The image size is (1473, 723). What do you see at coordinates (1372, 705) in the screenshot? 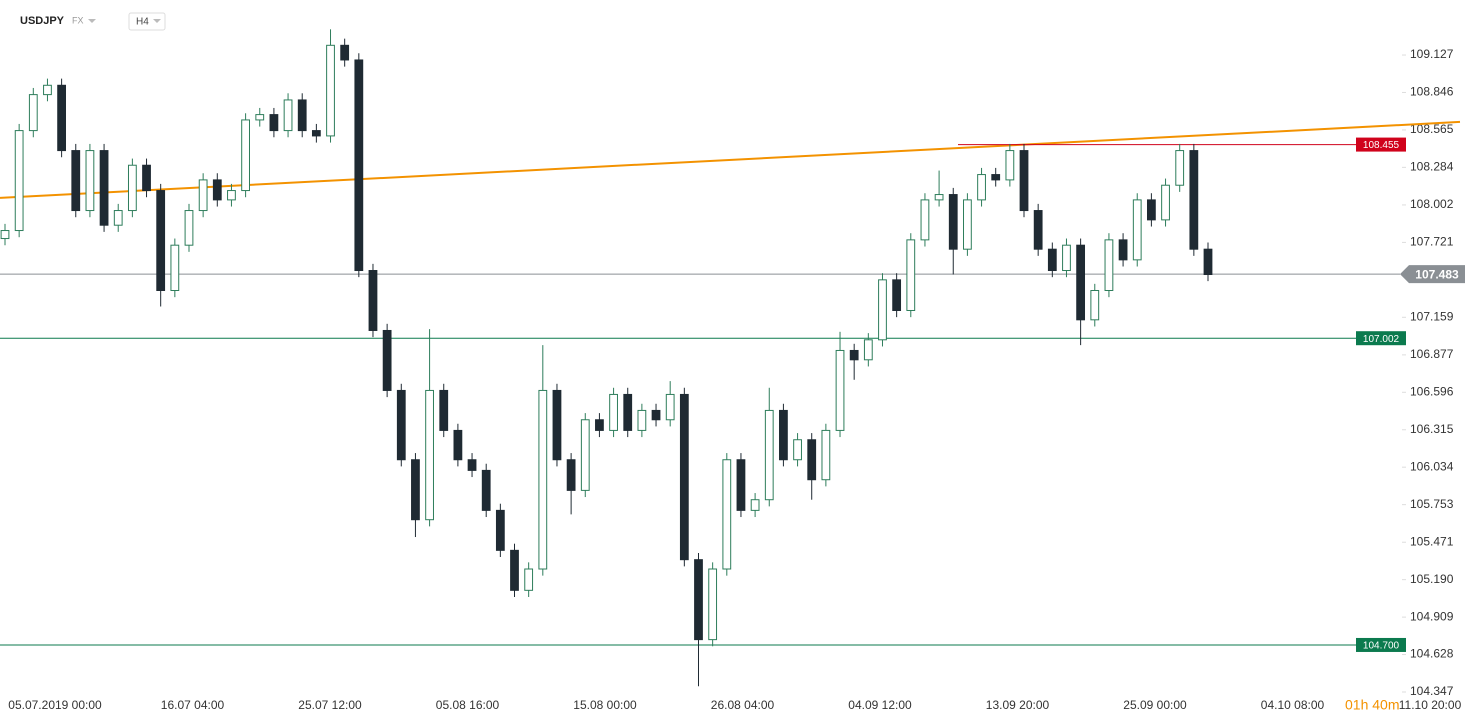
I see `countdown: 01h 40m` at bounding box center [1372, 705].